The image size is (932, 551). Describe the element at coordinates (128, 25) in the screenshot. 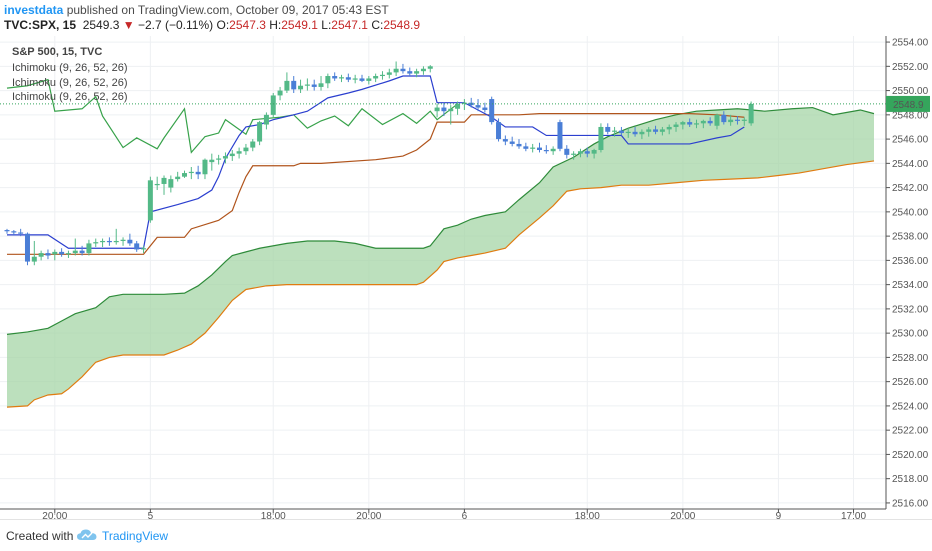

I see `change-down-icon: ▼` at that location.